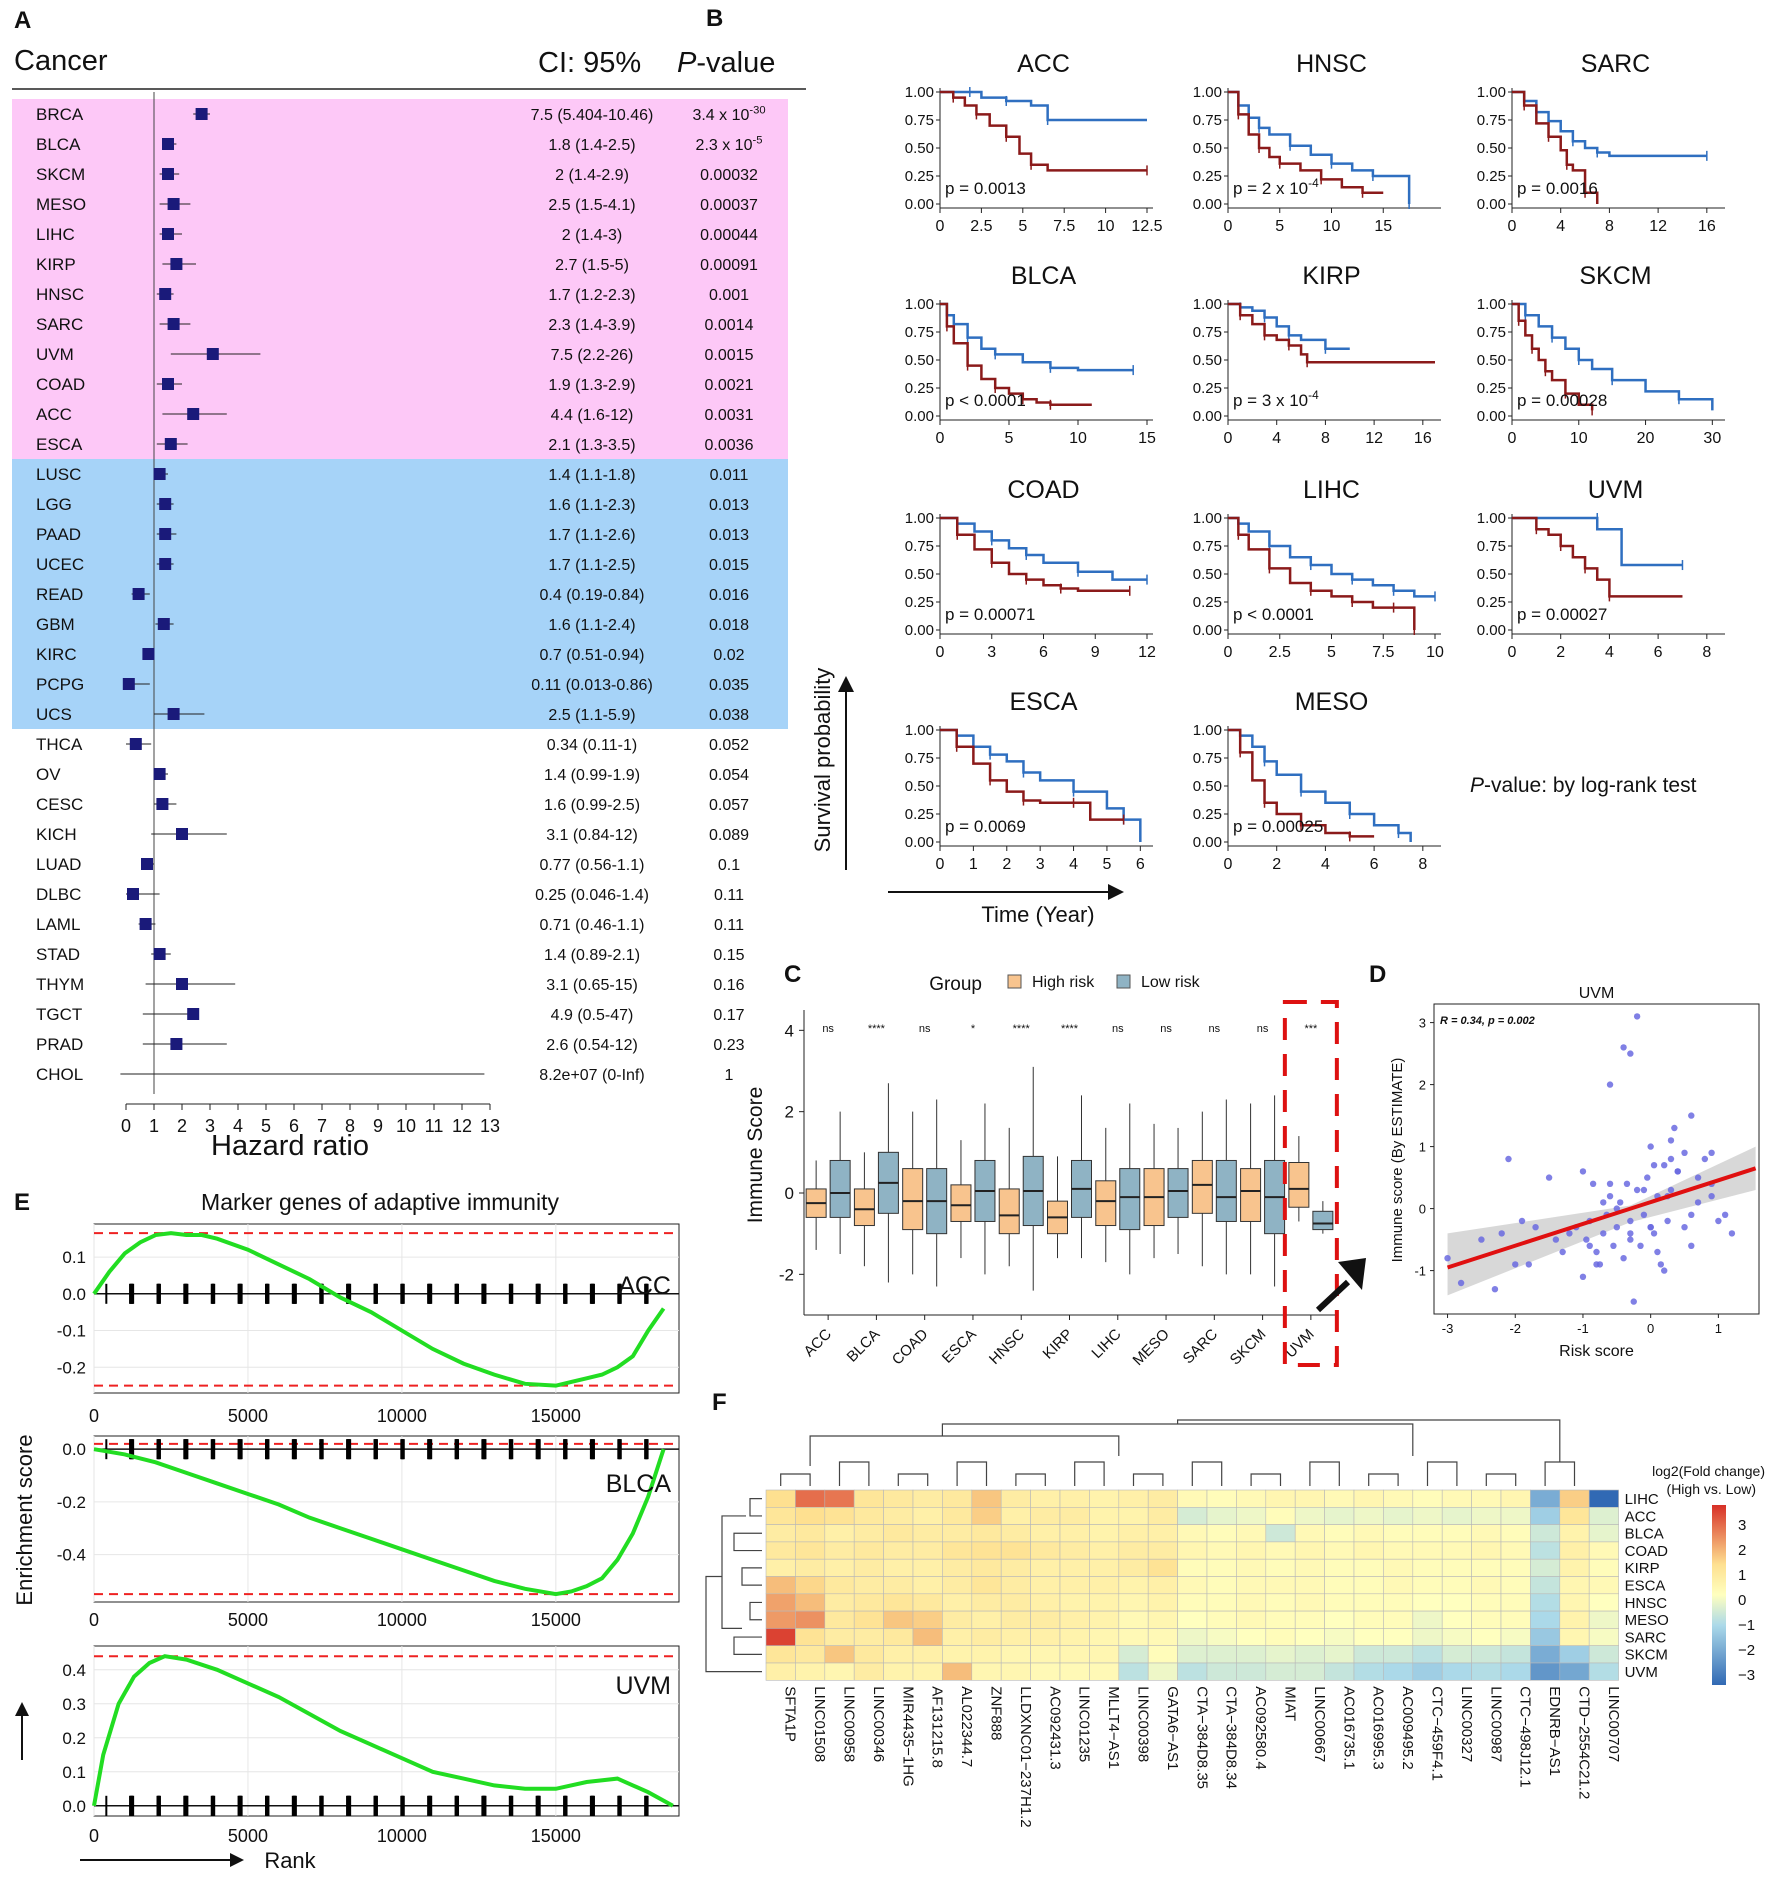  What do you see at coordinates (1331, 557) in the screenshot?
I see `km-low-risk-curve` at bounding box center [1331, 557].